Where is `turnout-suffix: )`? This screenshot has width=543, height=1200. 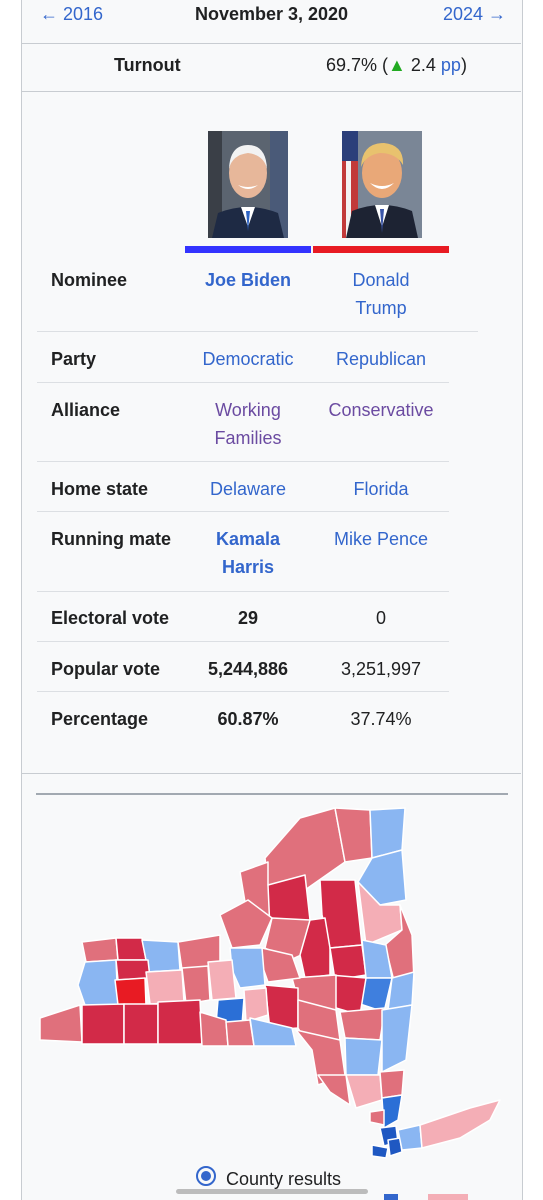
turnout-suffix: ) is located at coordinates (463, 65).